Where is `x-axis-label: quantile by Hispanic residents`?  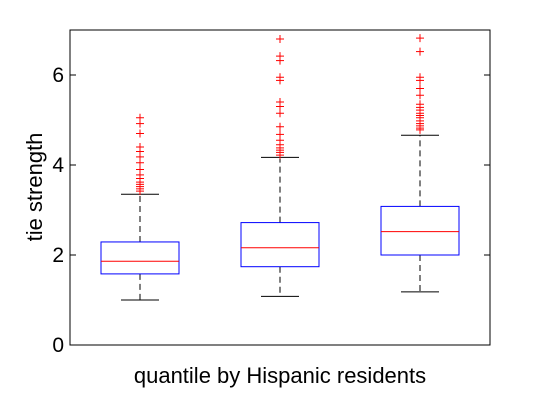
x-axis-label: quantile by Hispanic residents is located at coordinates (280, 375).